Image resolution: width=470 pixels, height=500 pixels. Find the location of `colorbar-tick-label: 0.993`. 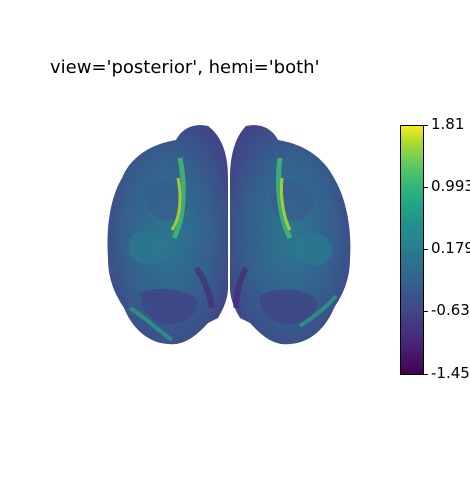

colorbar-tick-label: 0.993 is located at coordinates (450, 186).